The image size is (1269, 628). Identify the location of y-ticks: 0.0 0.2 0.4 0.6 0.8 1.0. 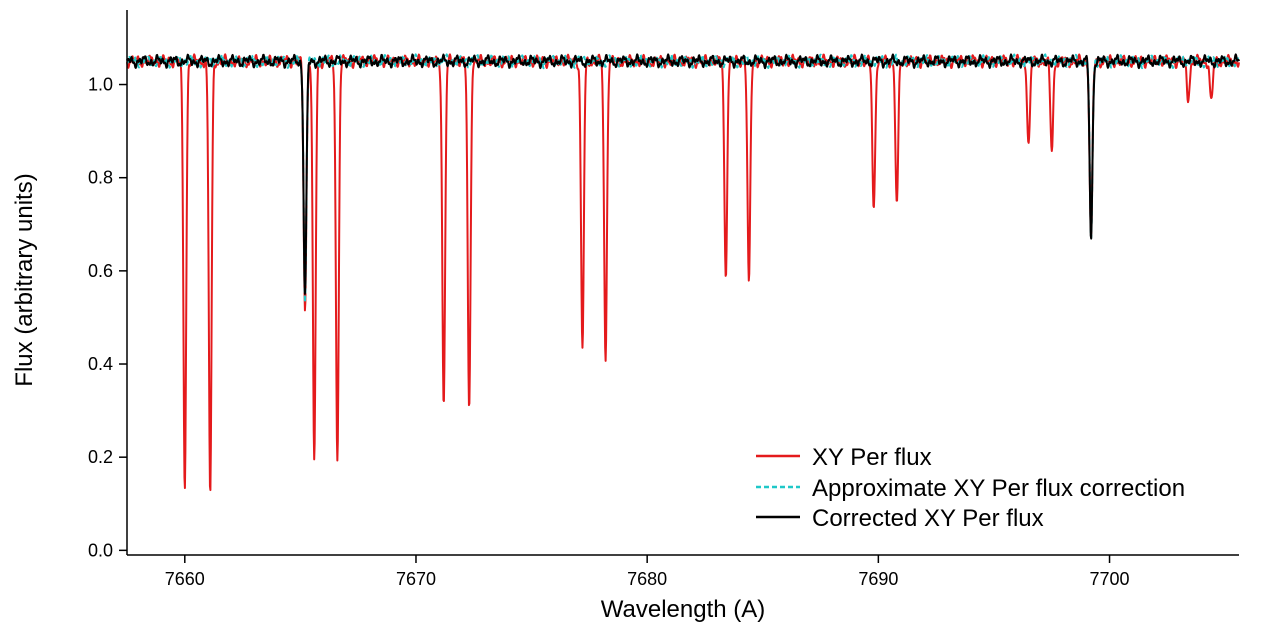
(107, 317).